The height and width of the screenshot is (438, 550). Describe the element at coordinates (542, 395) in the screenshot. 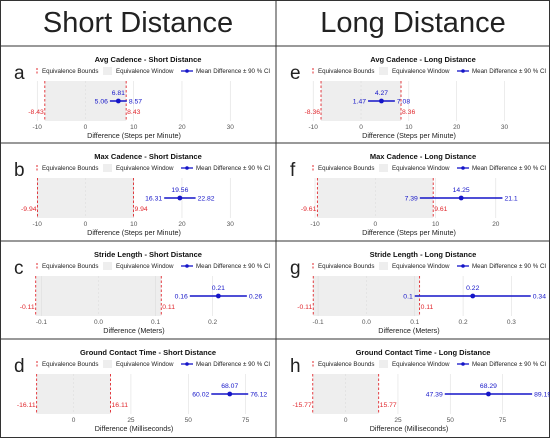

I see `ci-upper-label: 89.19` at that location.